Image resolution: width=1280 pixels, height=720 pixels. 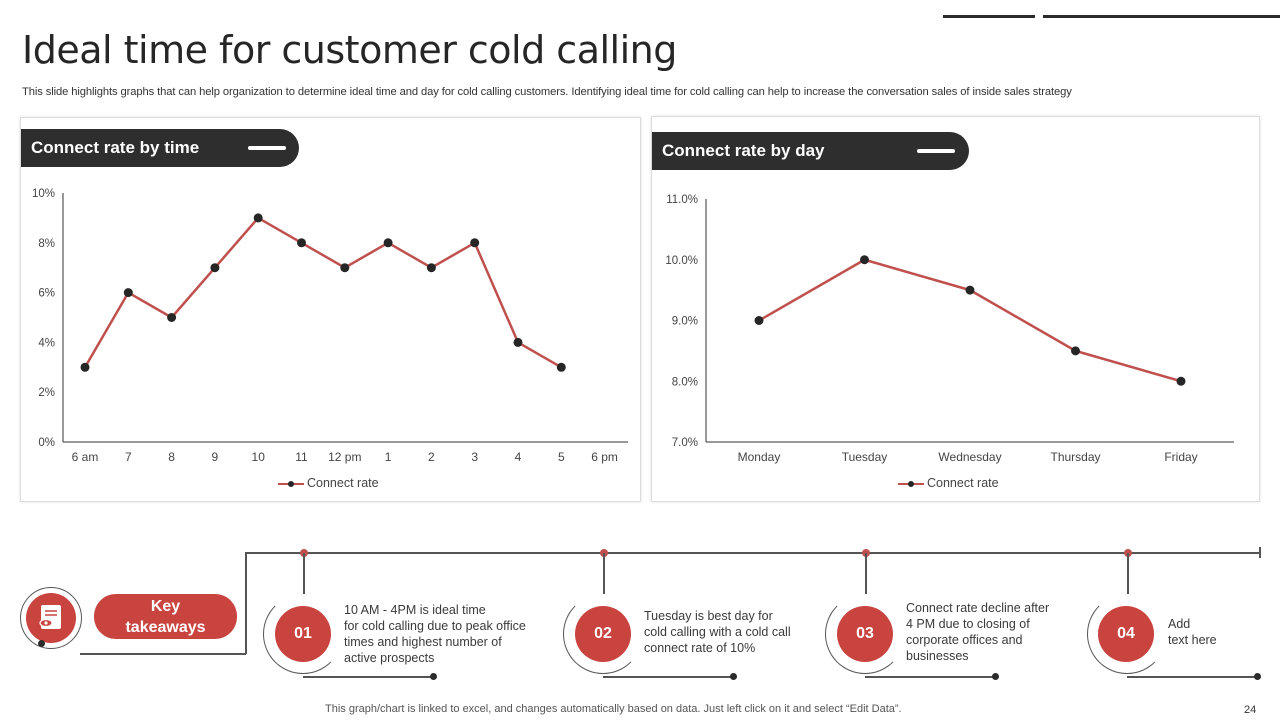 I want to click on x-tick-label: 11, so click(x=301, y=457).